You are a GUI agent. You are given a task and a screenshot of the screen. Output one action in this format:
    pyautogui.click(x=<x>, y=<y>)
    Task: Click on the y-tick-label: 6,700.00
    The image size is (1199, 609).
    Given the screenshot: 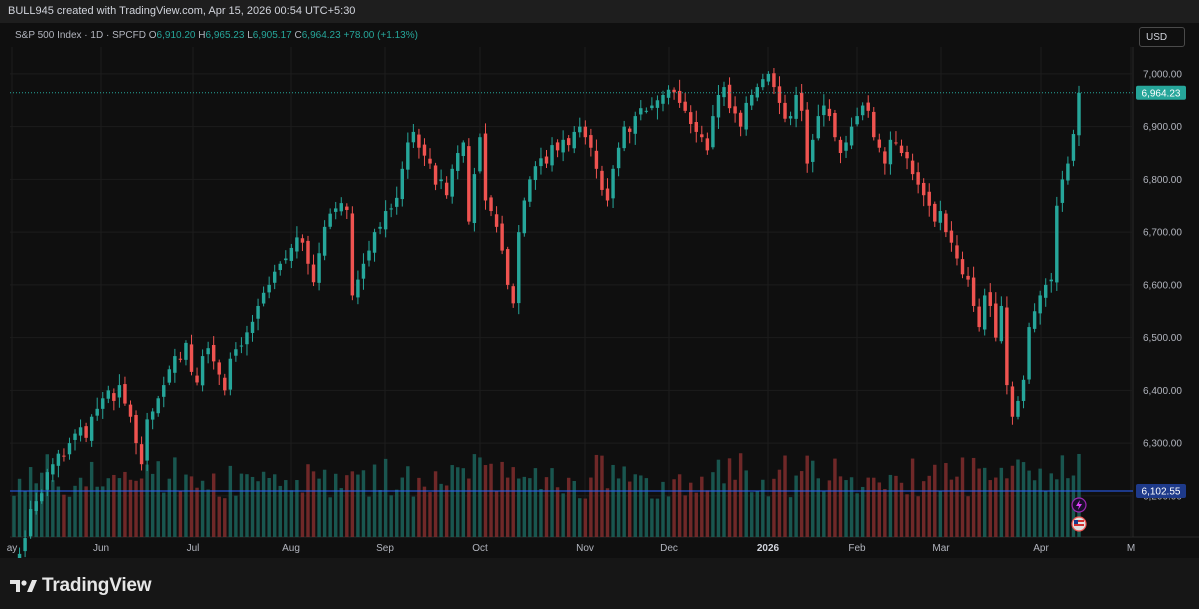 What is the action you would take?
    pyautogui.click(x=1162, y=233)
    